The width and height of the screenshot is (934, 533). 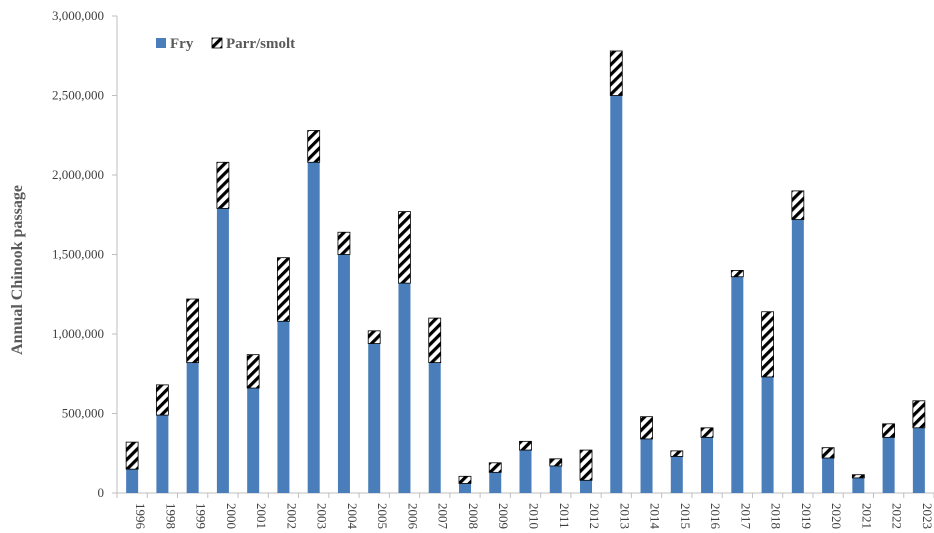 I want to click on bar-fry-2000, so click(x=222, y=350).